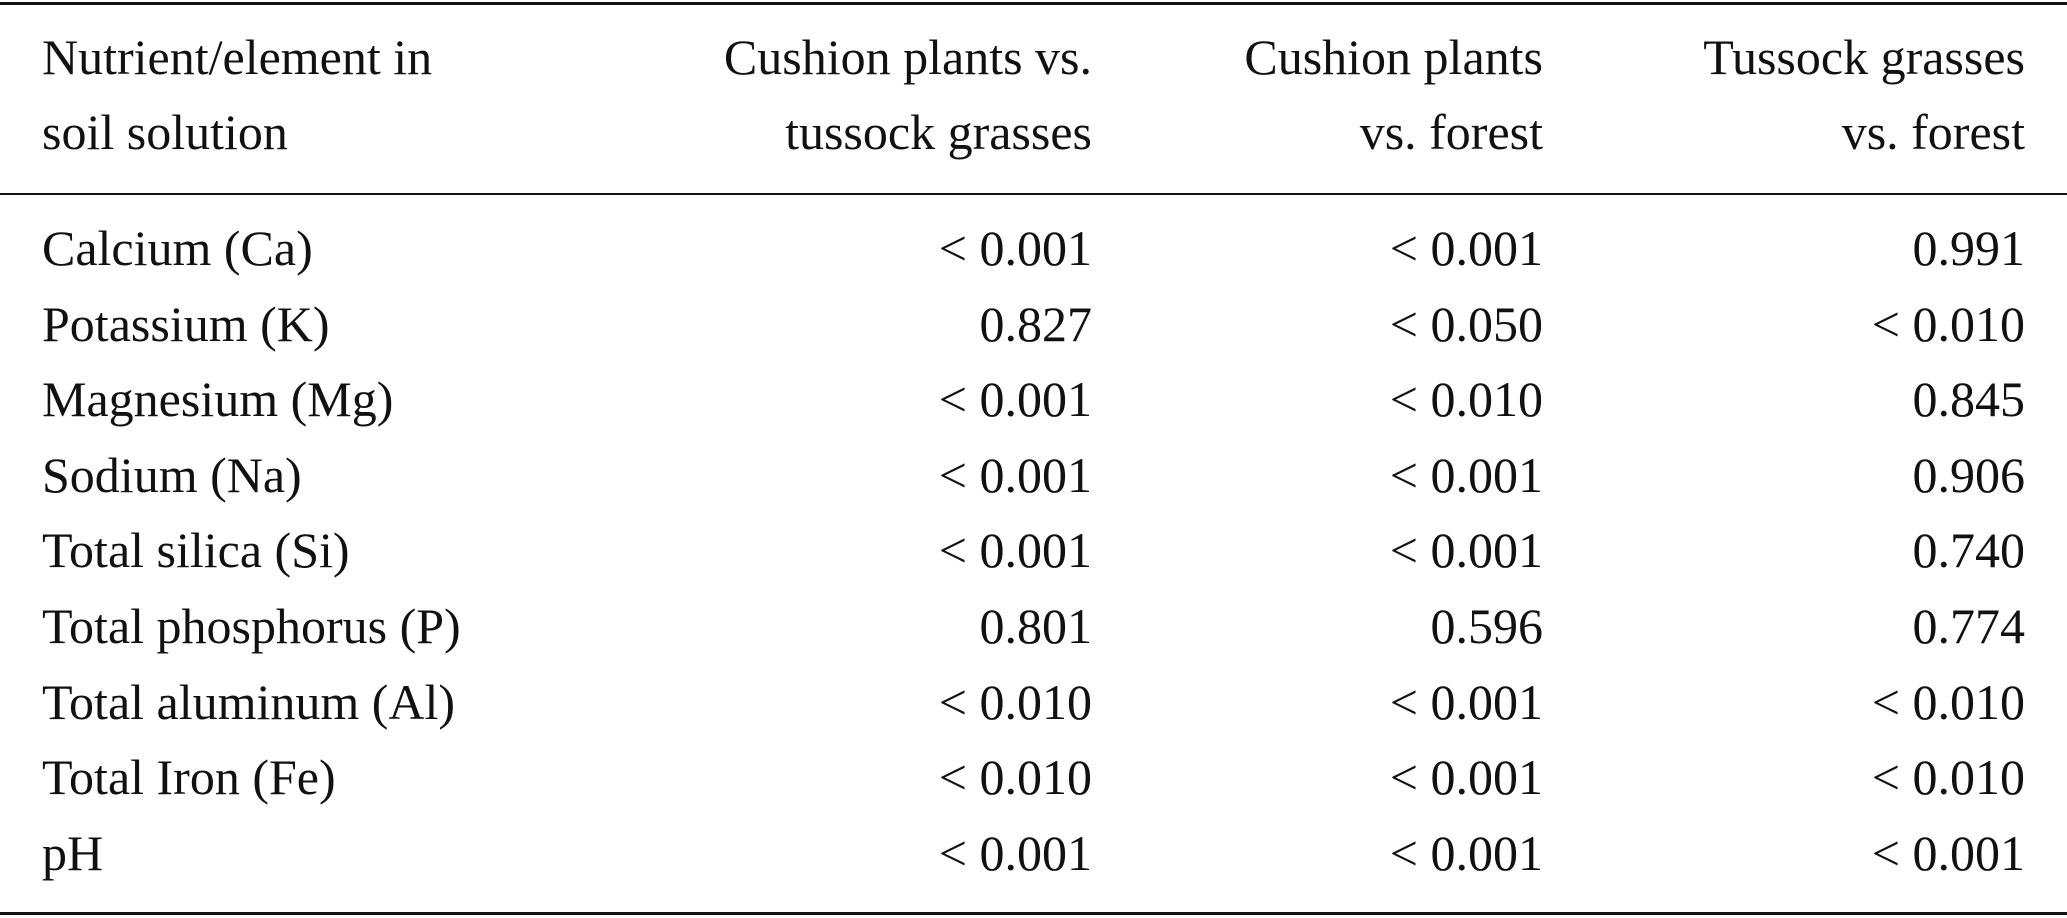 The height and width of the screenshot is (918, 2067). Describe the element at coordinates (218, 399) in the screenshot. I see `row-label: Magnesium (Mg)` at that location.